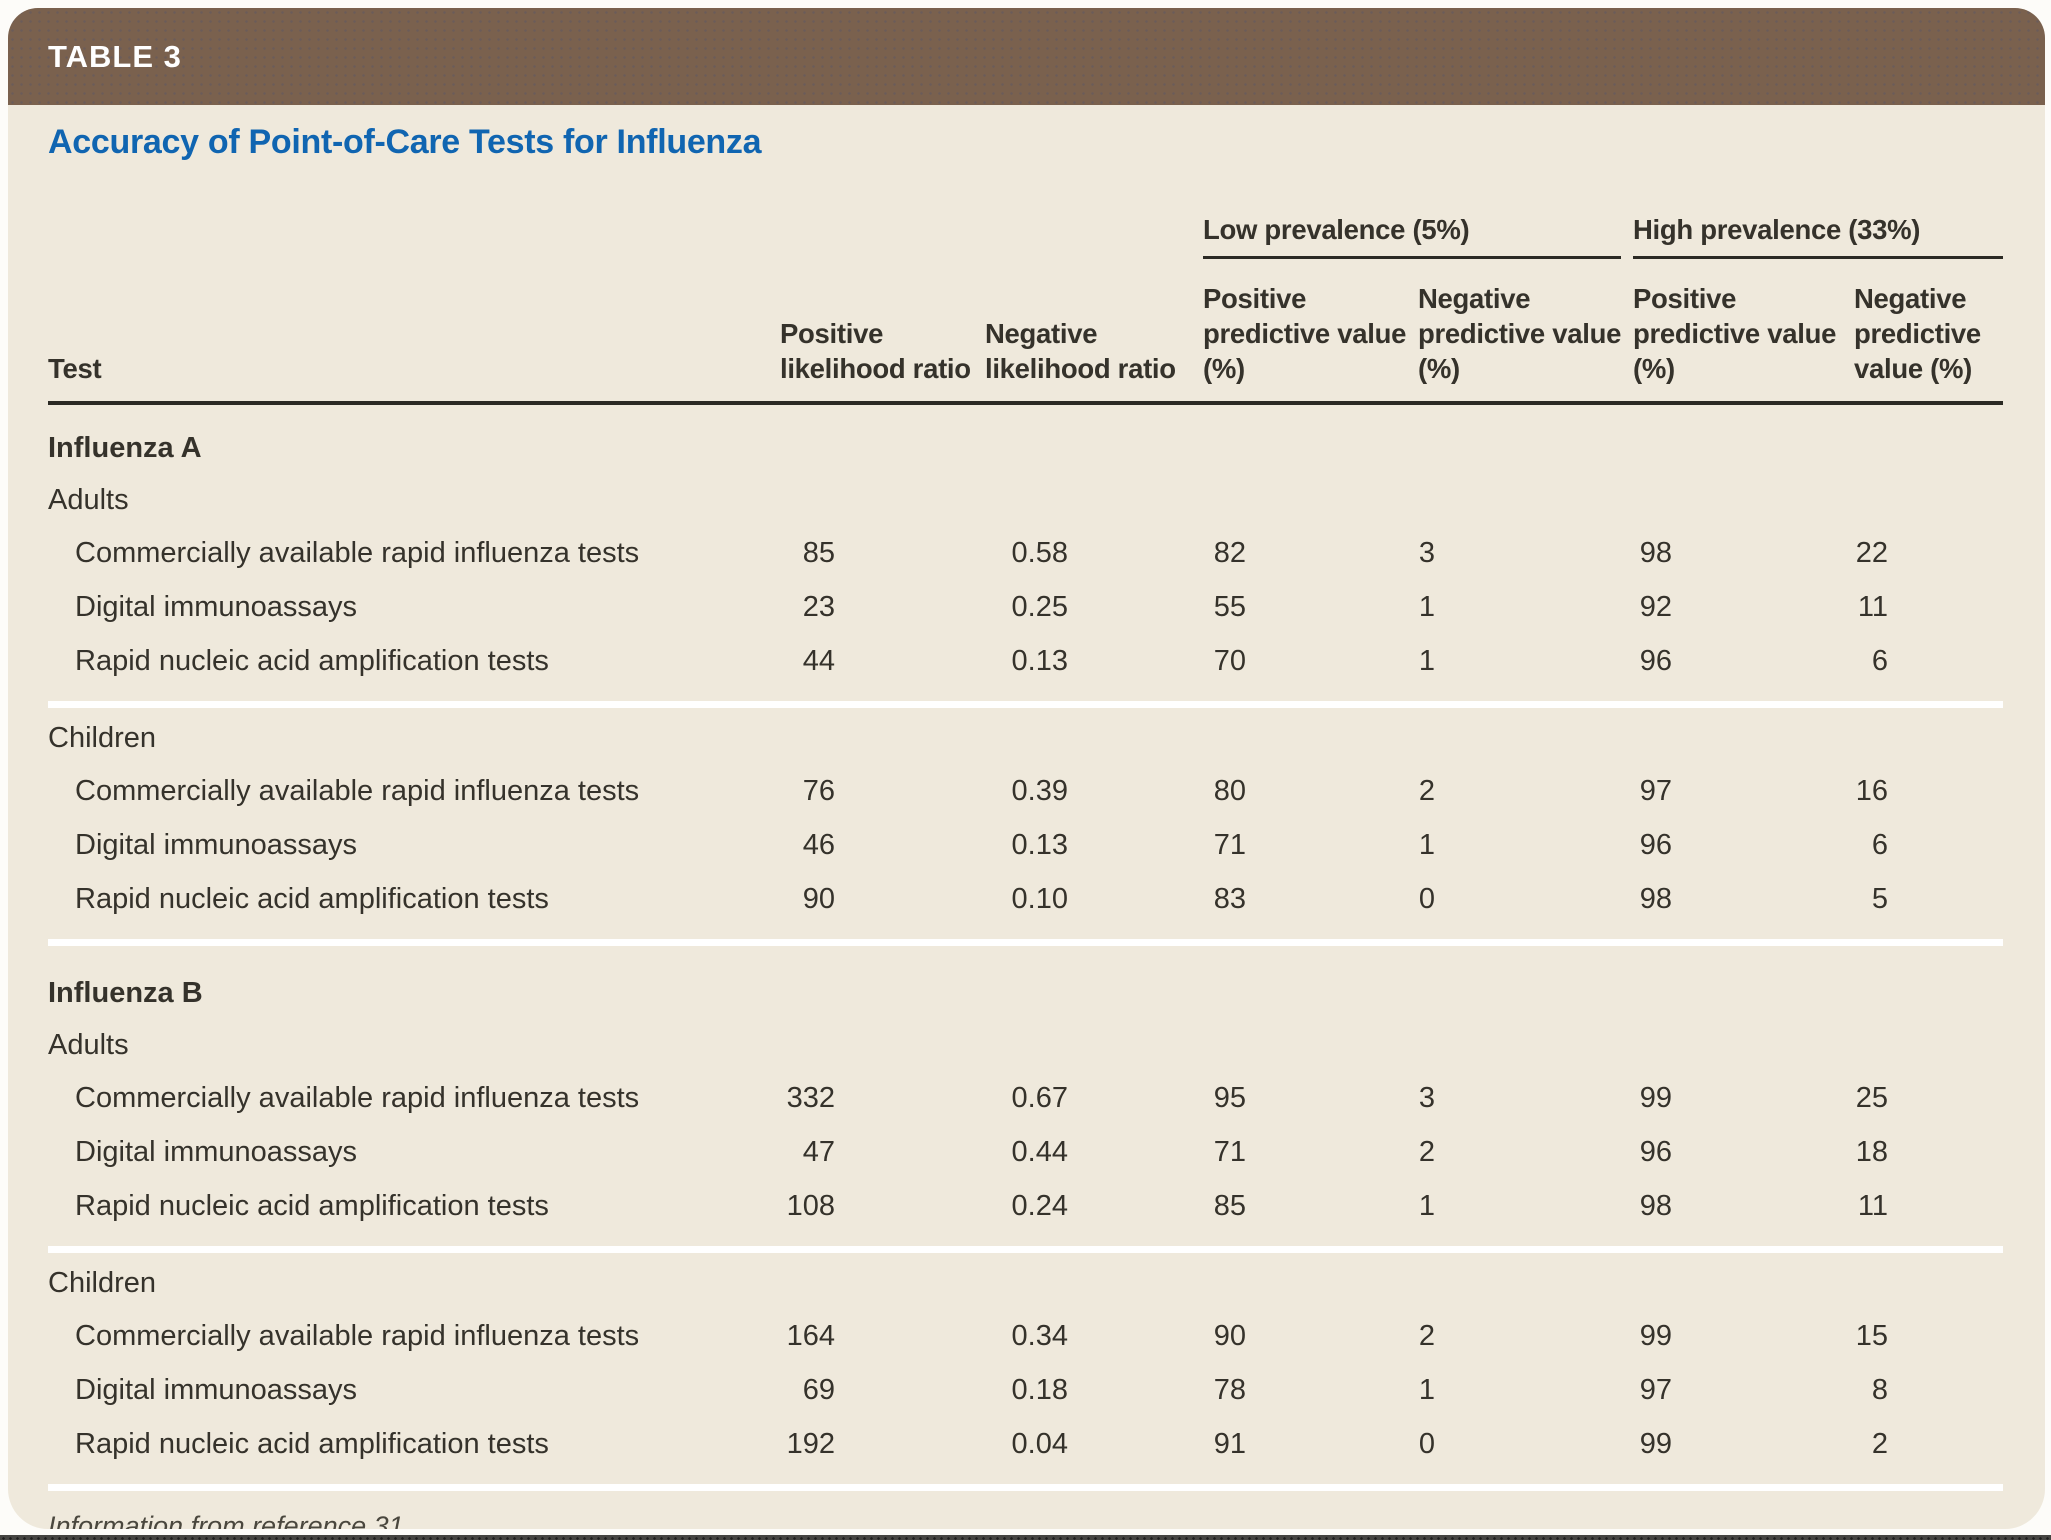 This screenshot has height=1540, width=2051. I want to click on group-high-rule: High prevalence (33%), so click(1818, 235).